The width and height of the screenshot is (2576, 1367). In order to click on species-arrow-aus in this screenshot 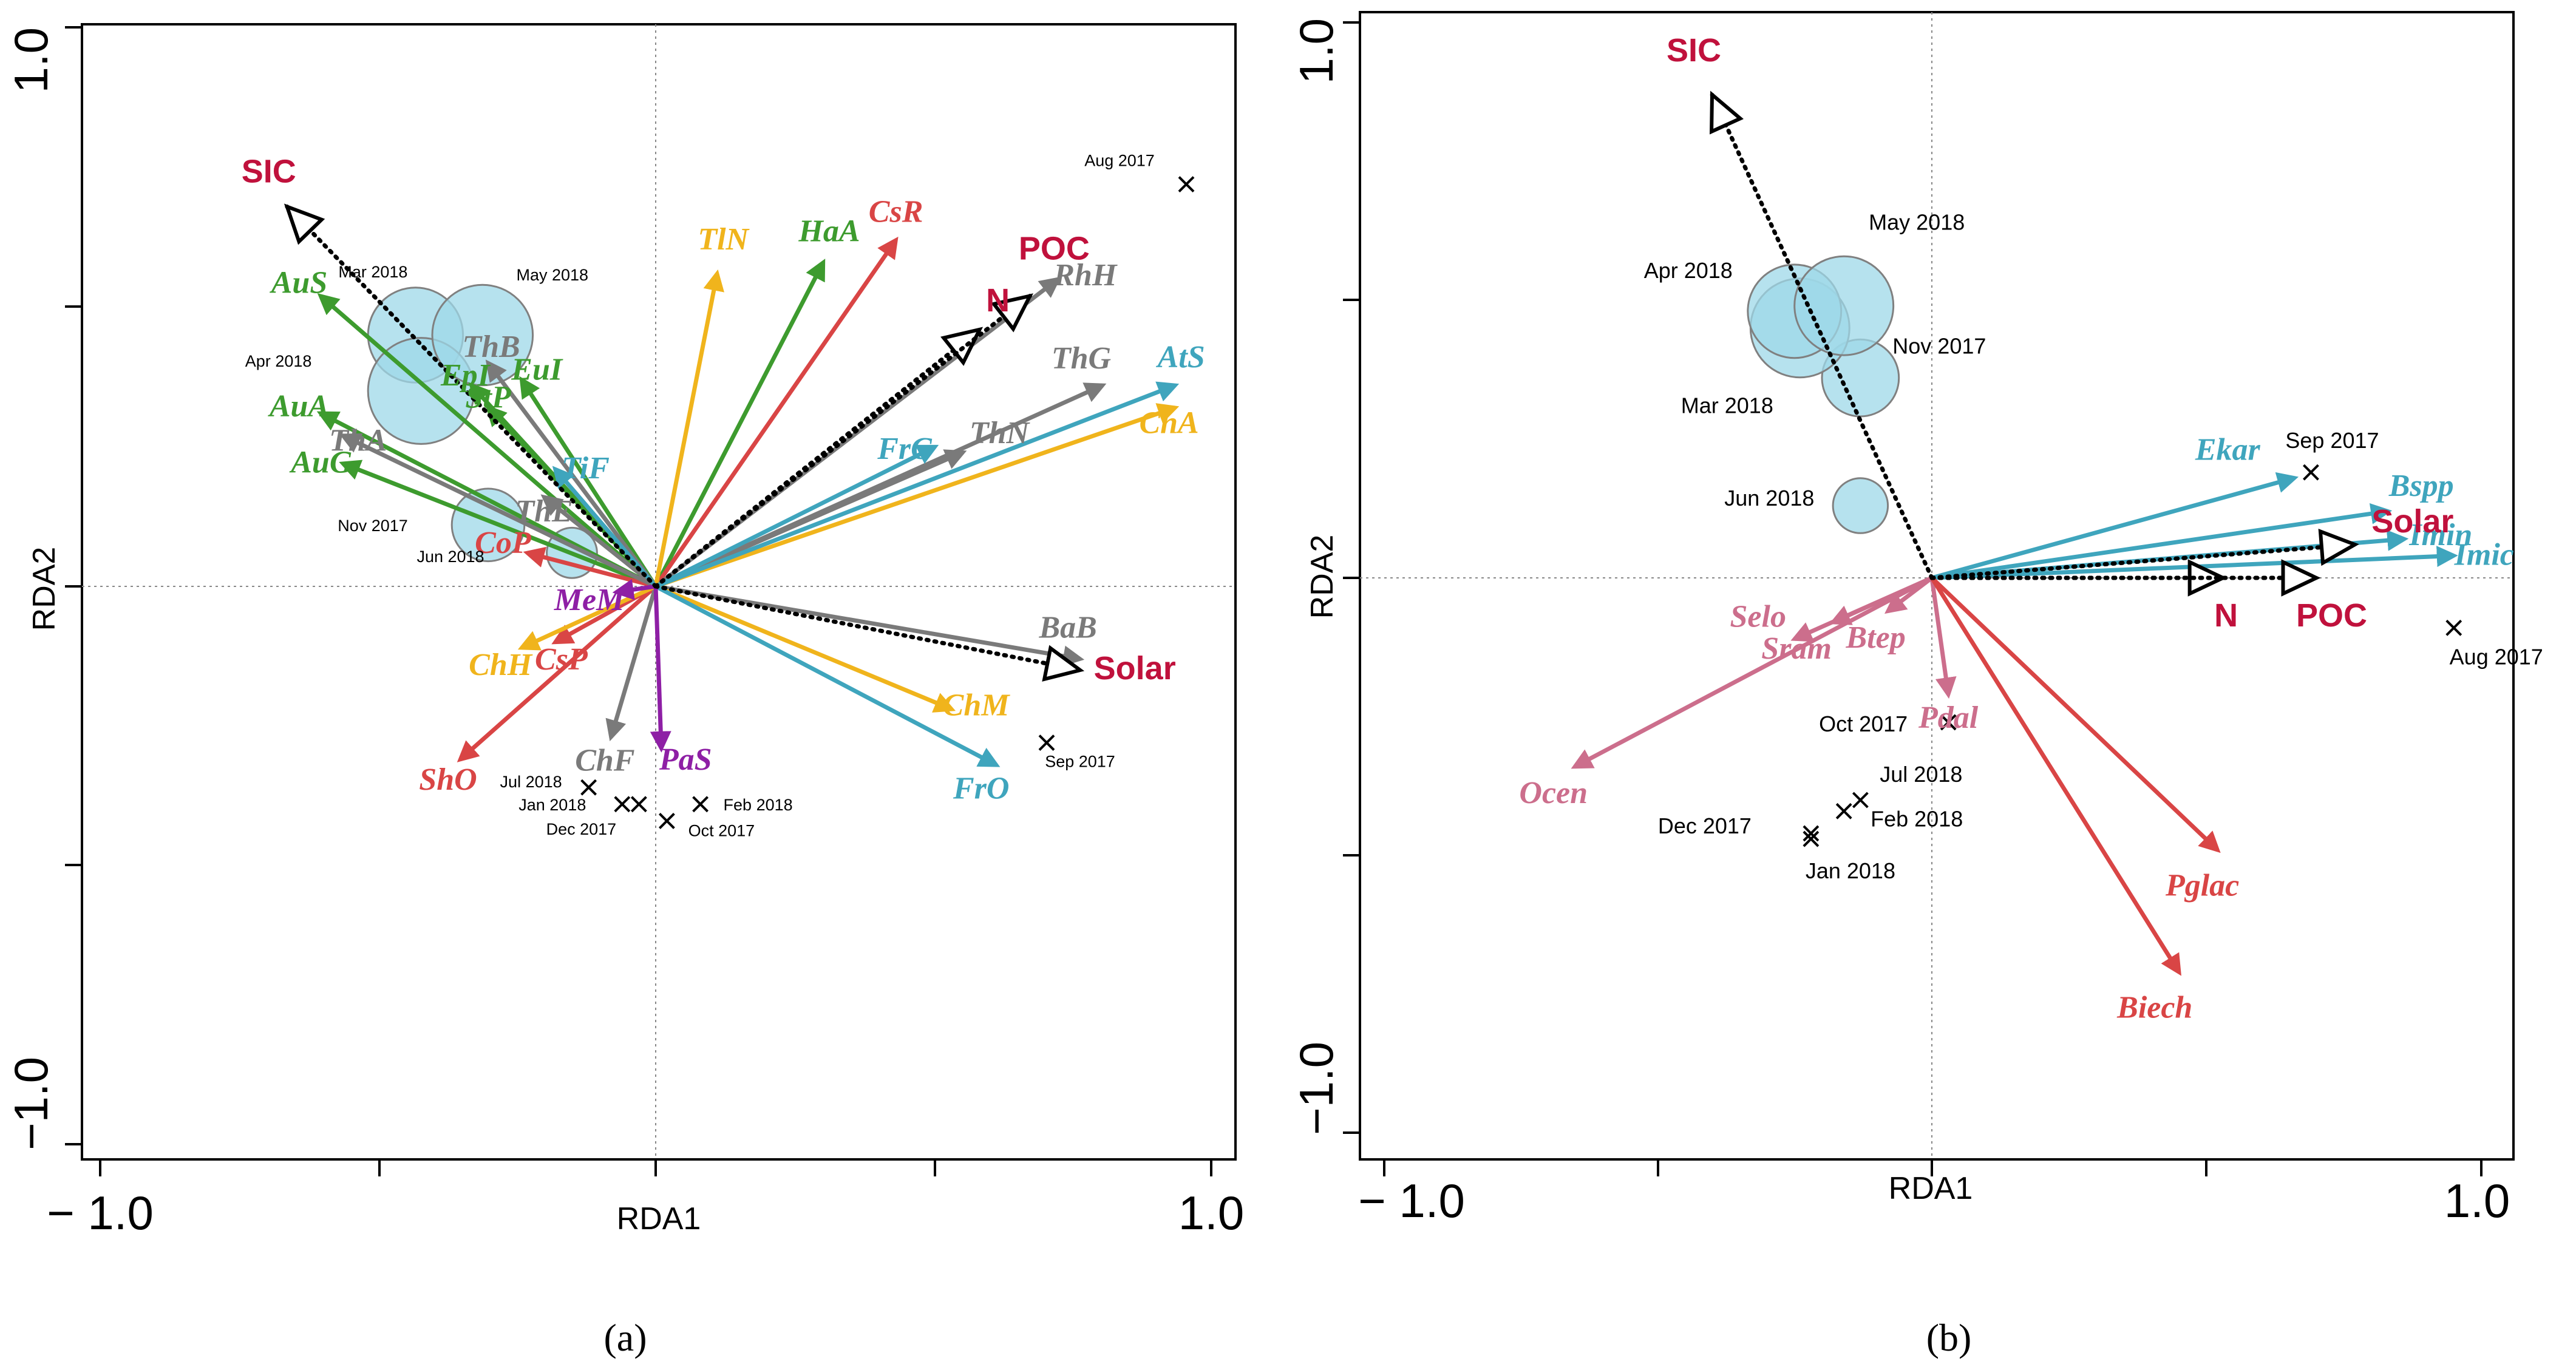, I will do `click(487, 440)`.